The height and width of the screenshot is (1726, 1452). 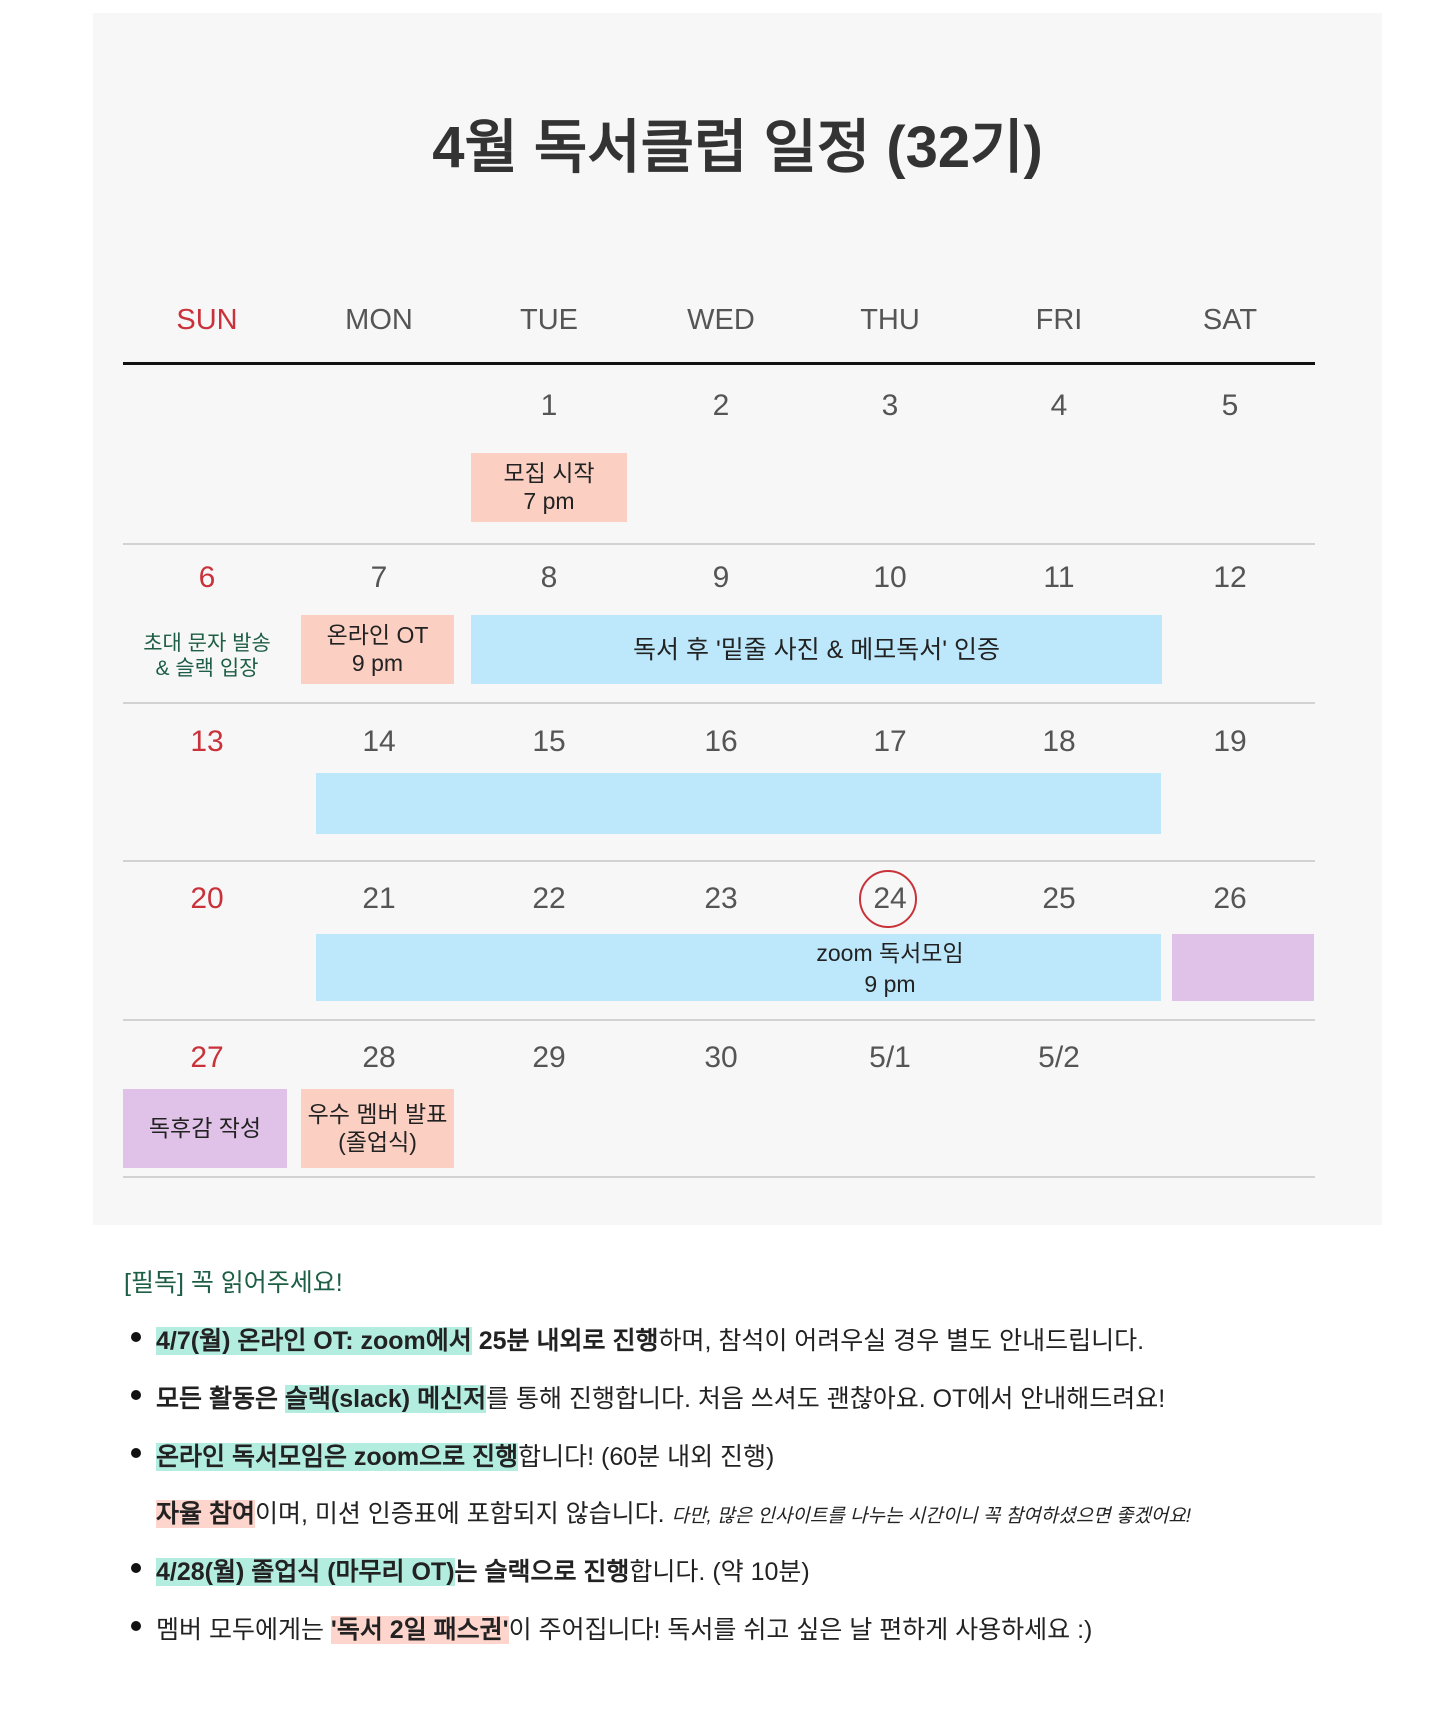 What do you see at coordinates (890, 1057) in the screenshot?
I see `date: 5/1` at bounding box center [890, 1057].